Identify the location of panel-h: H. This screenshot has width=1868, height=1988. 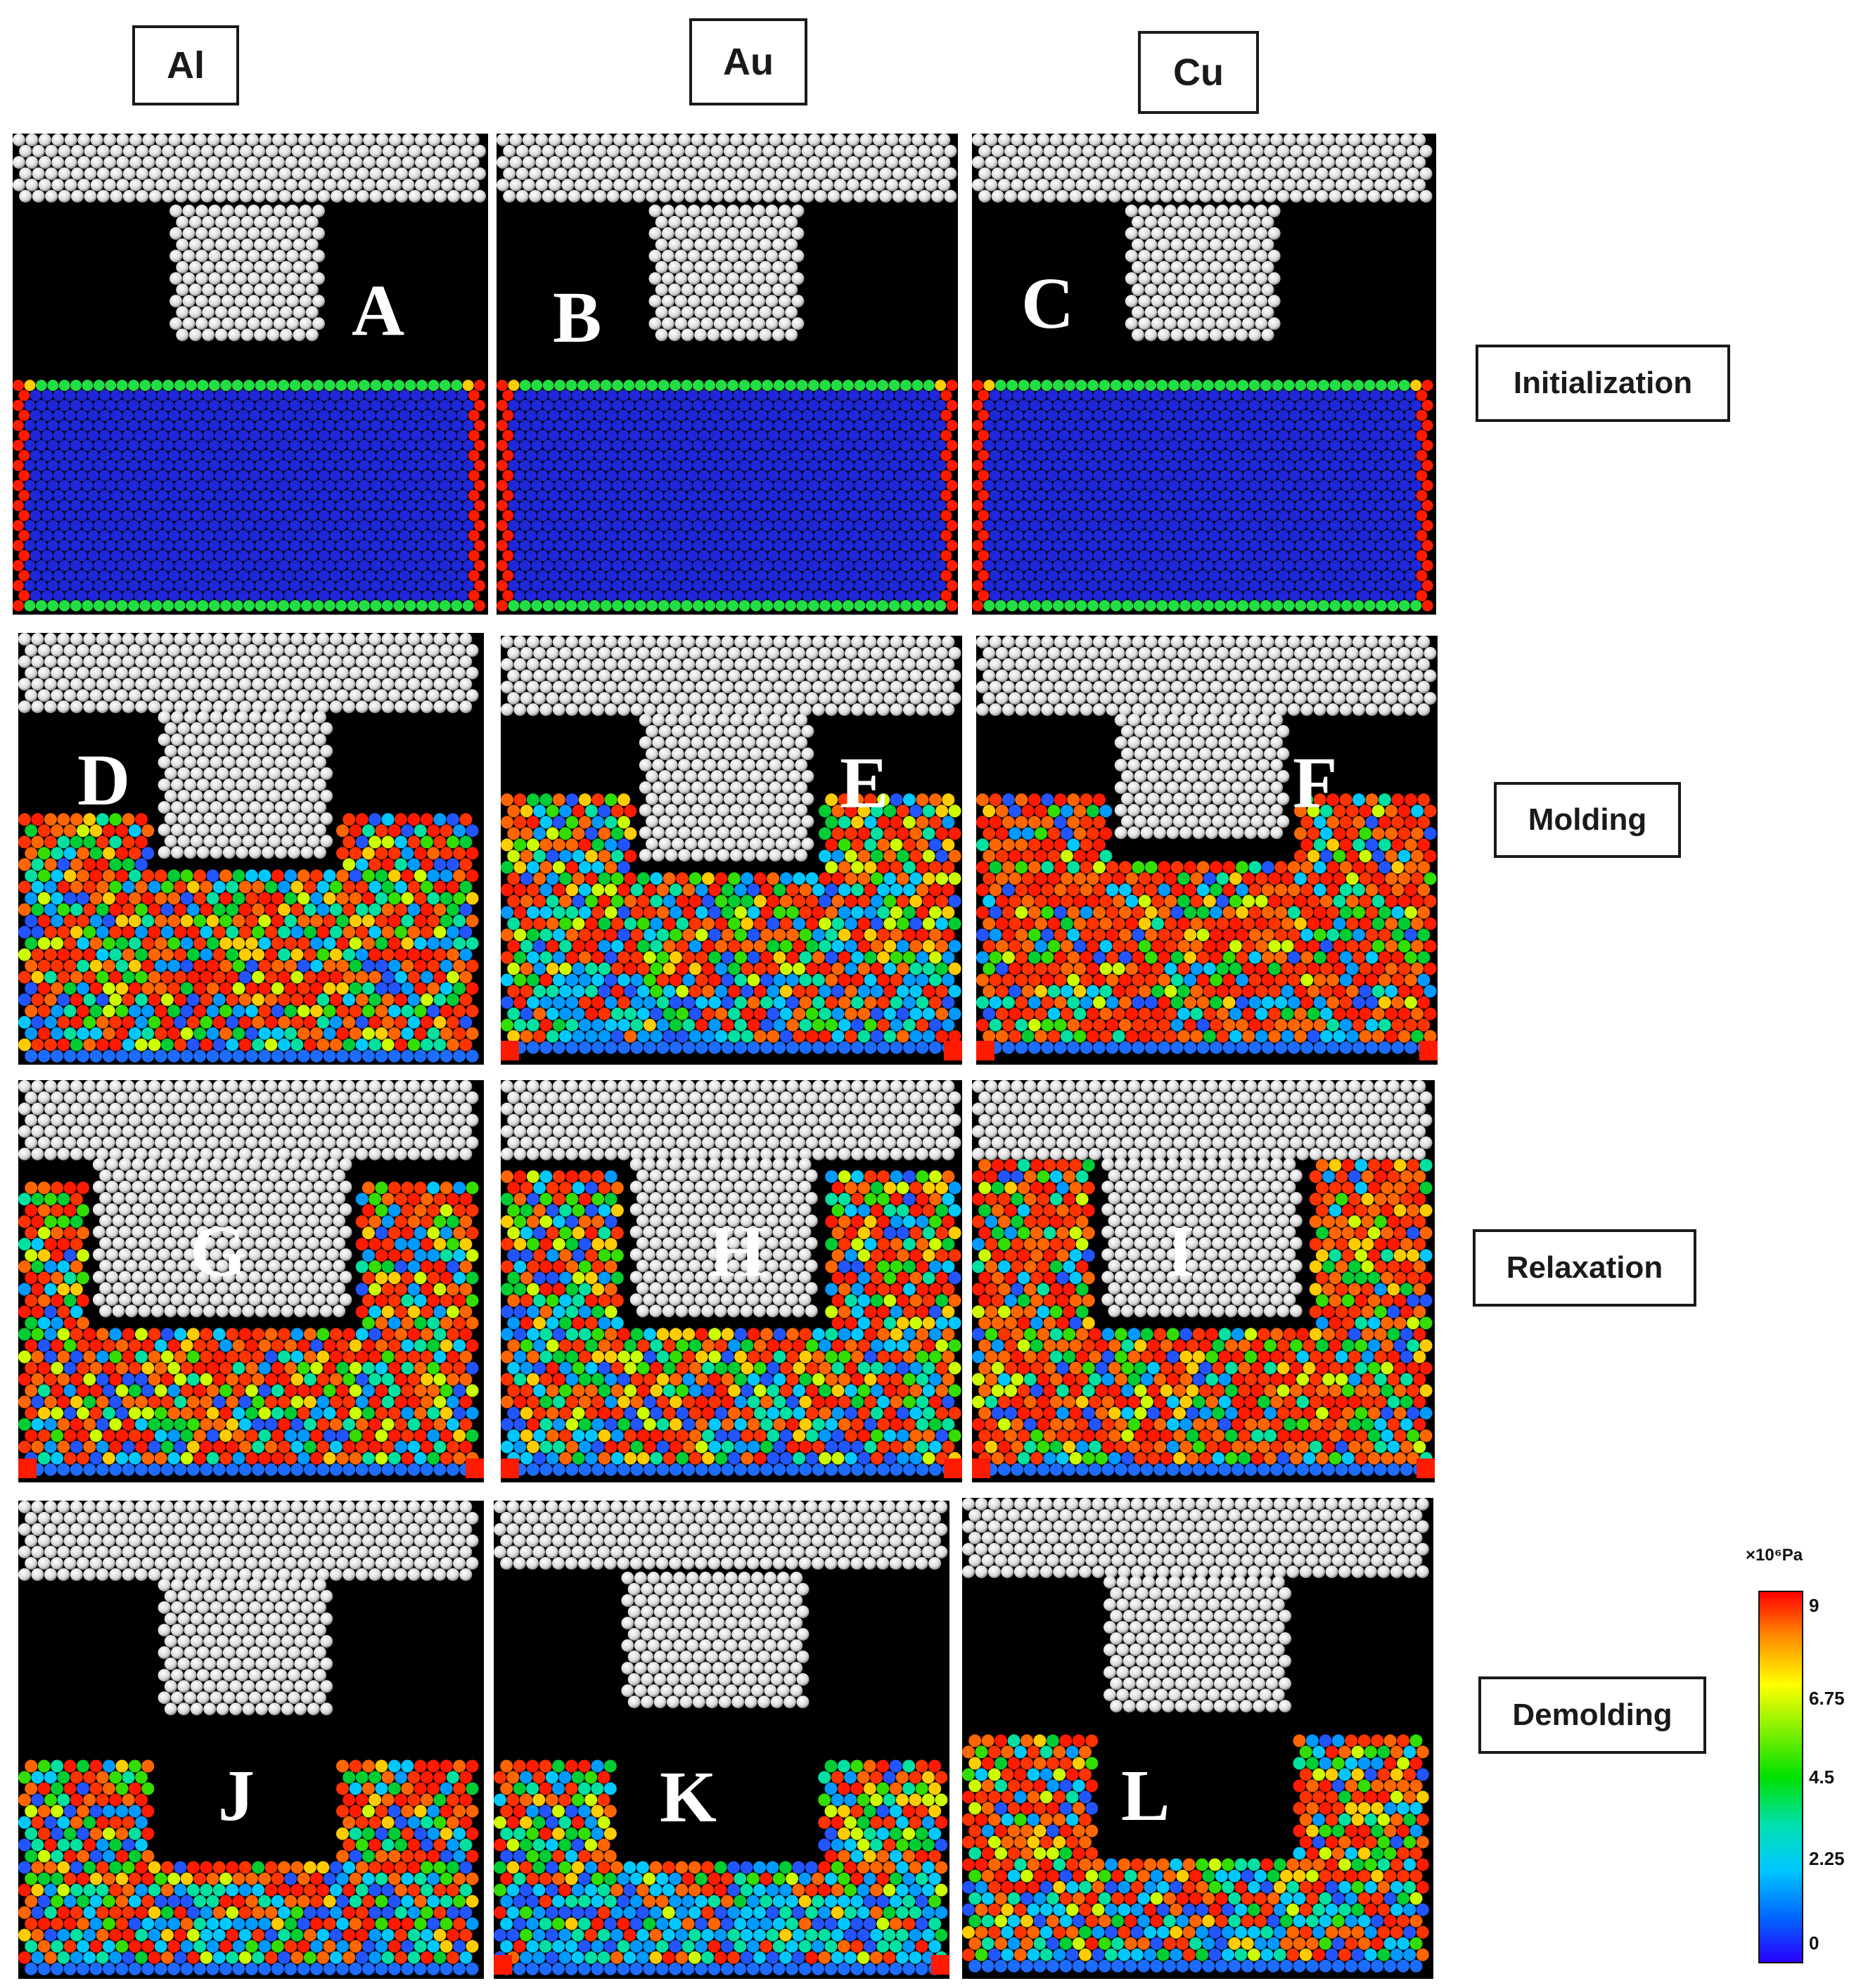
(731, 1281).